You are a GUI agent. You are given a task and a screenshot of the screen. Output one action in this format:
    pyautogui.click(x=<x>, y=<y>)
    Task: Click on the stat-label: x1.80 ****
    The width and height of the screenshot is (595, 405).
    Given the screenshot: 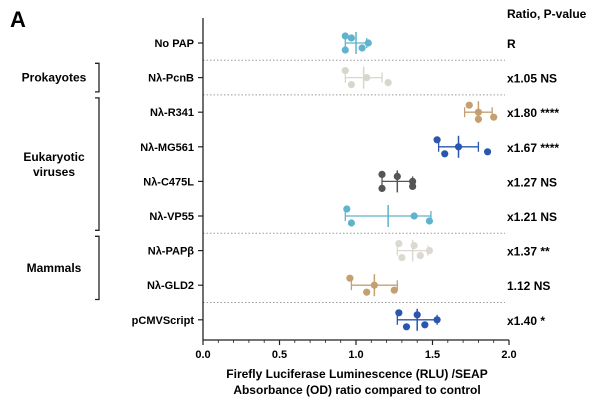 What is the action you would take?
    pyautogui.click(x=533, y=113)
    